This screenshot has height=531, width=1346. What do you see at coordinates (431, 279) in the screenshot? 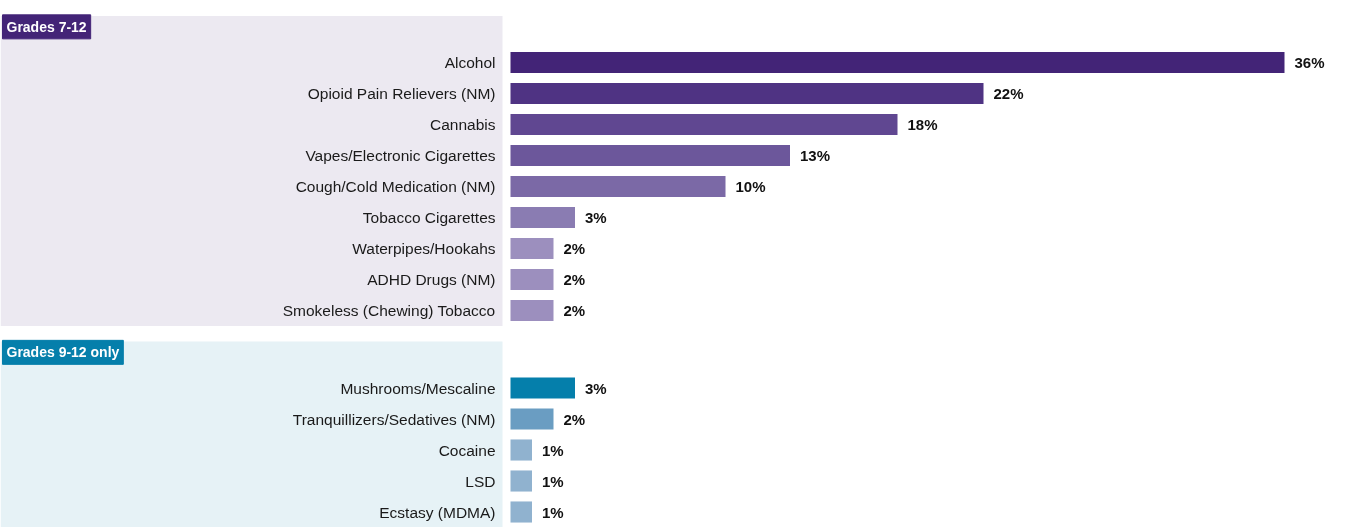
I see `y-tick-label: ADHD Drugs (NM)` at bounding box center [431, 279].